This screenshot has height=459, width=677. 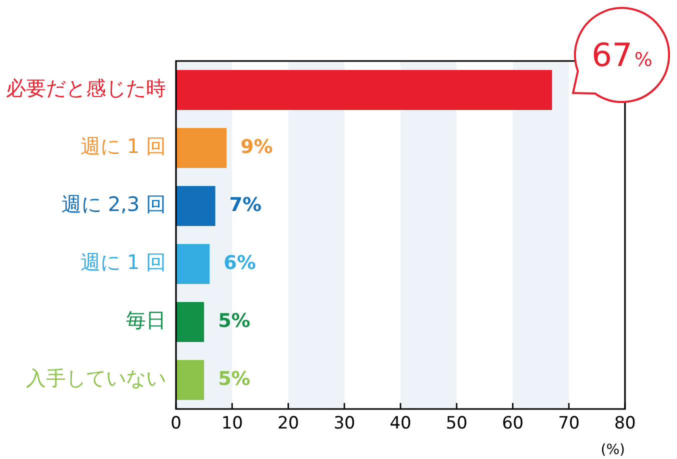 What do you see at coordinates (232, 424) in the screenshot?
I see `x-tick-label: 10` at bounding box center [232, 424].